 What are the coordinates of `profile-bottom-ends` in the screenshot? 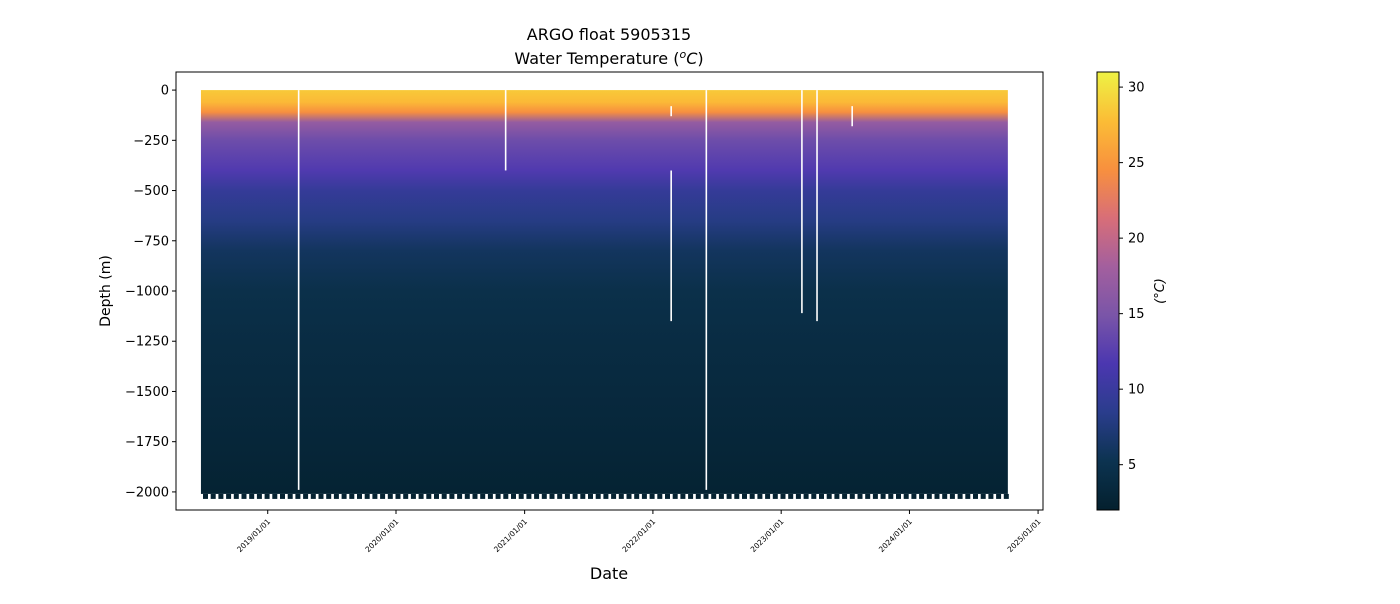 It's located at (606, 496).